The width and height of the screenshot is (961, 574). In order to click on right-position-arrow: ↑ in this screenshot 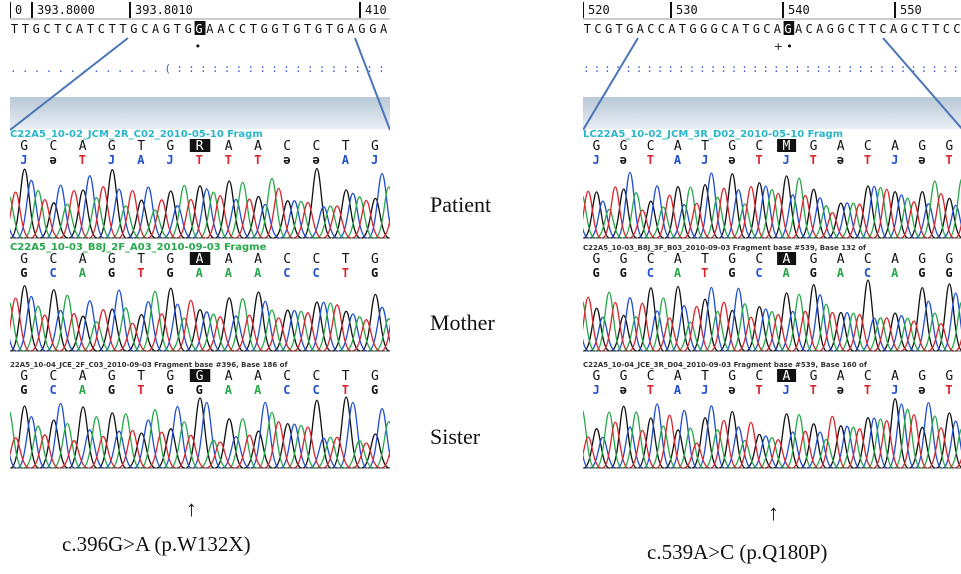, I will do `click(773, 512)`.